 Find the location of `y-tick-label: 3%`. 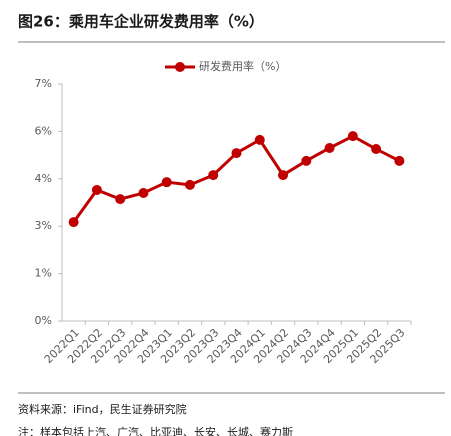

y-tick-label: 3% is located at coordinates (43, 225).